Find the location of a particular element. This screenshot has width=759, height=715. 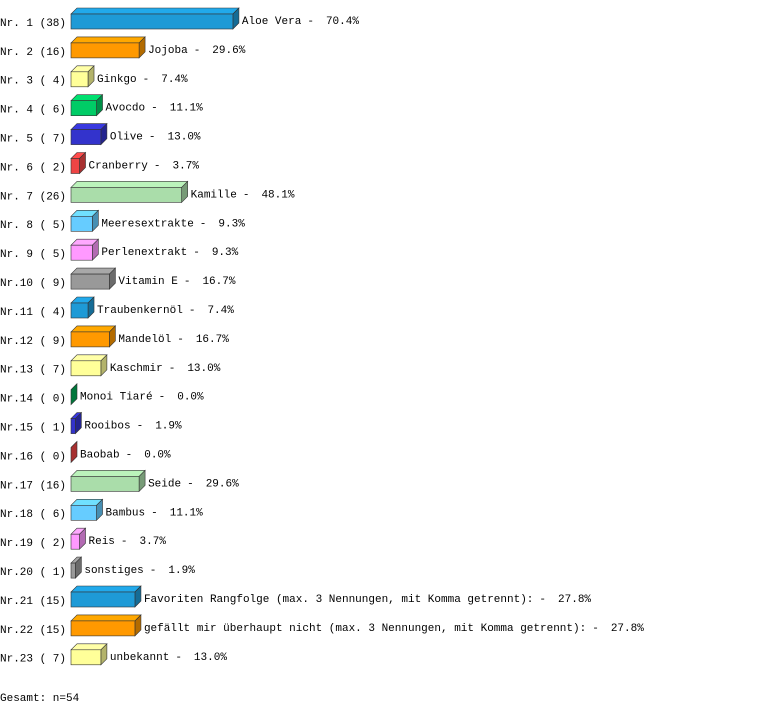

row-label: Nr.15 ( 1) is located at coordinates (33, 429).